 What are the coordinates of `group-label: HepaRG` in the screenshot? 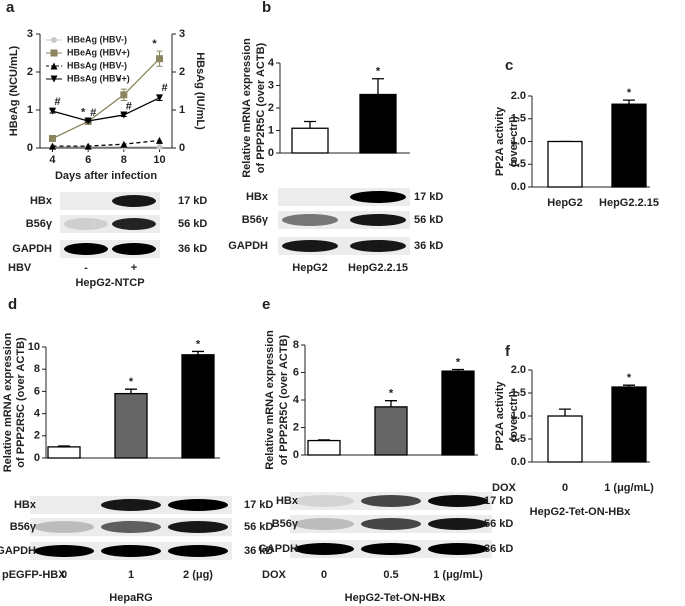 It's located at (130, 598).